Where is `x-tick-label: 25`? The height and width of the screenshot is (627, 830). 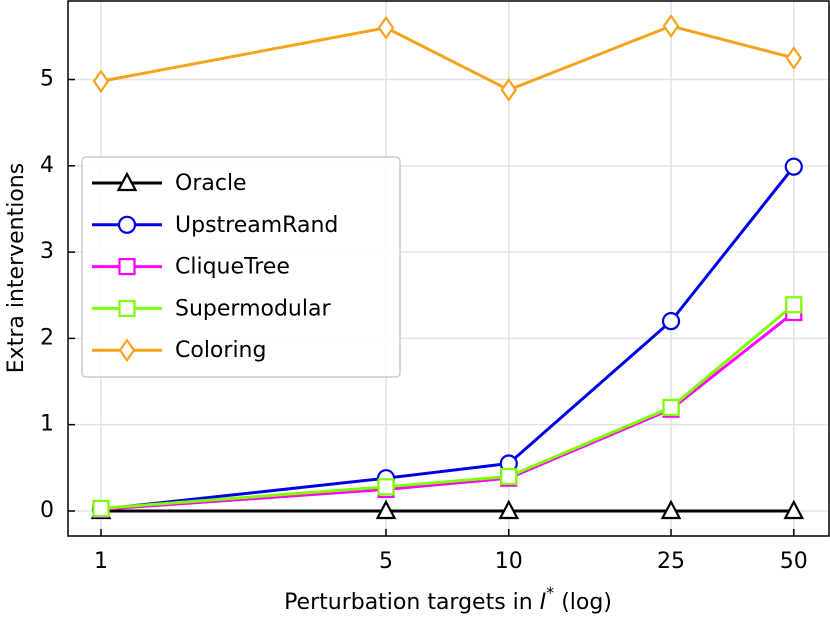
x-tick-label: 25 is located at coordinates (671, 561).